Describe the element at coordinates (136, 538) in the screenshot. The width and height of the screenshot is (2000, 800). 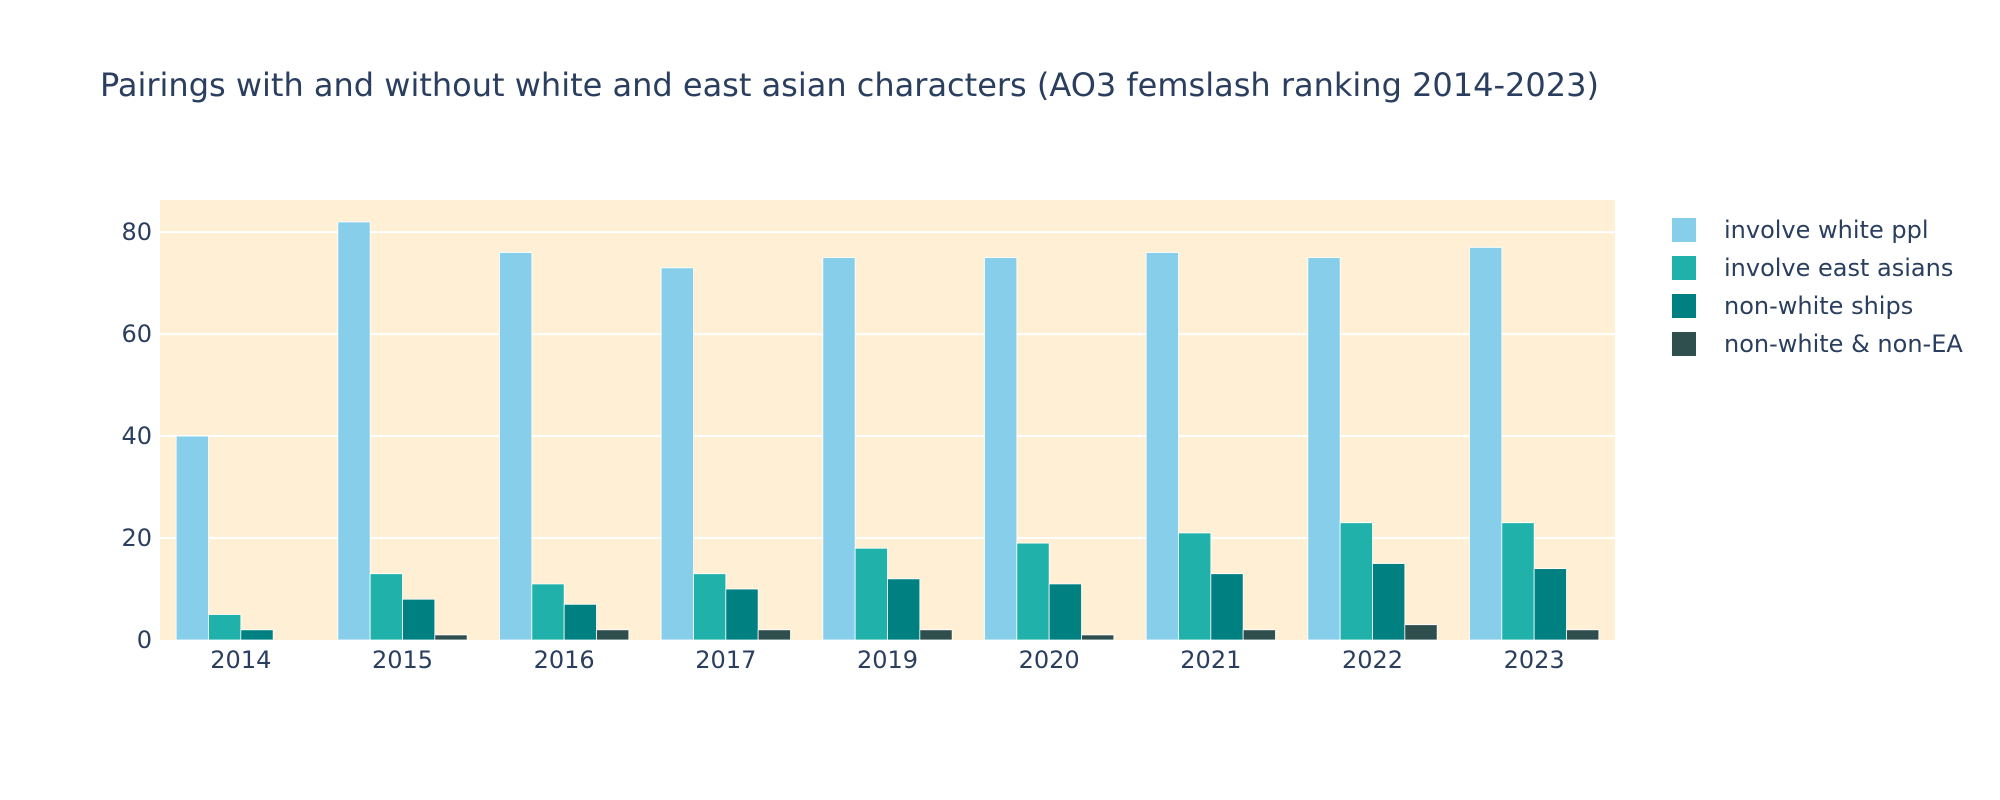
I see `y-tick-label: 20` at that location.